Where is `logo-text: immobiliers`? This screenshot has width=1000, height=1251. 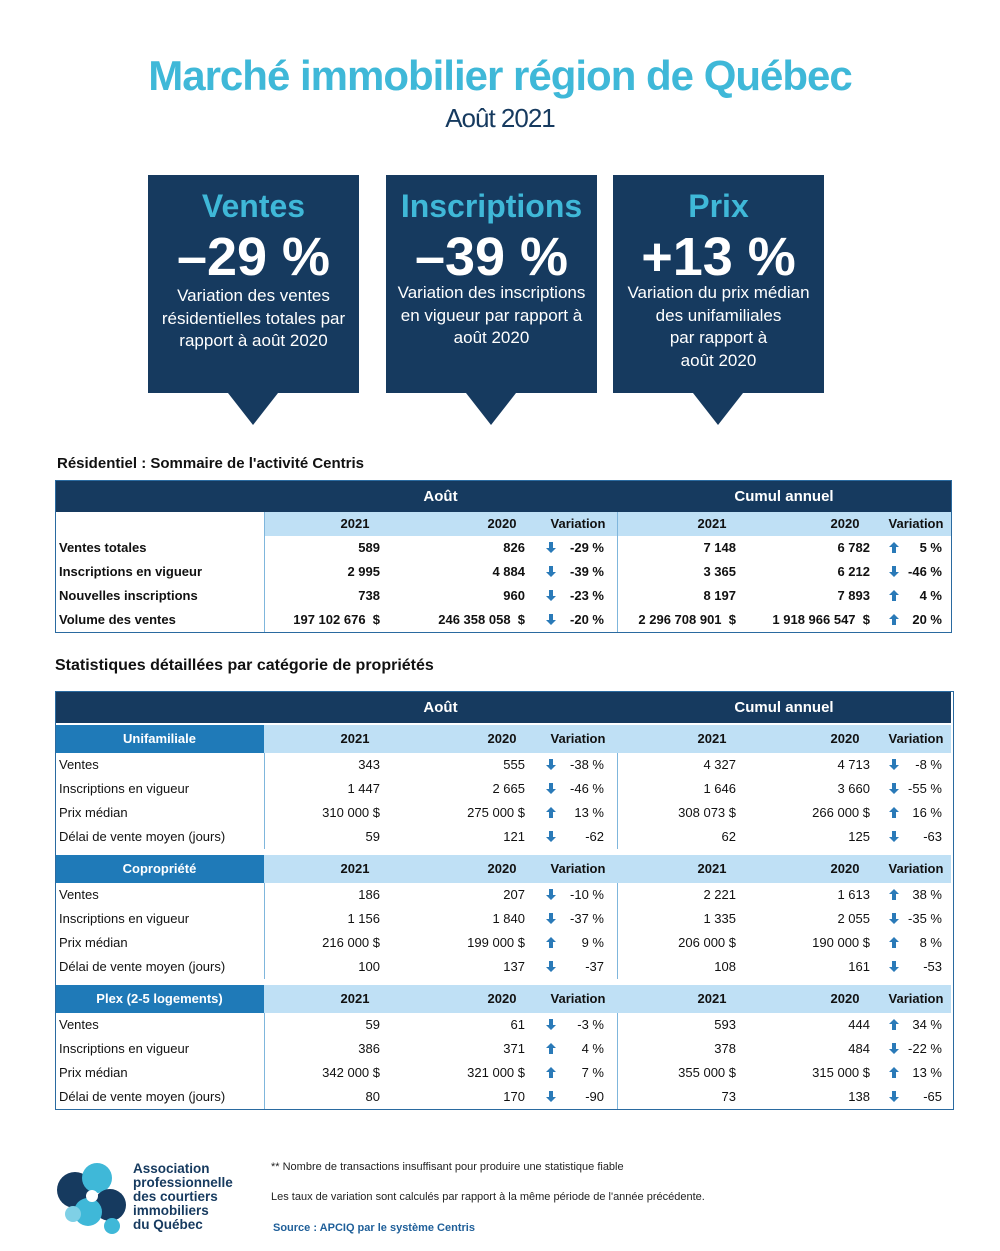 logo-text: immobiliers is located at coordinates (171, 1210).